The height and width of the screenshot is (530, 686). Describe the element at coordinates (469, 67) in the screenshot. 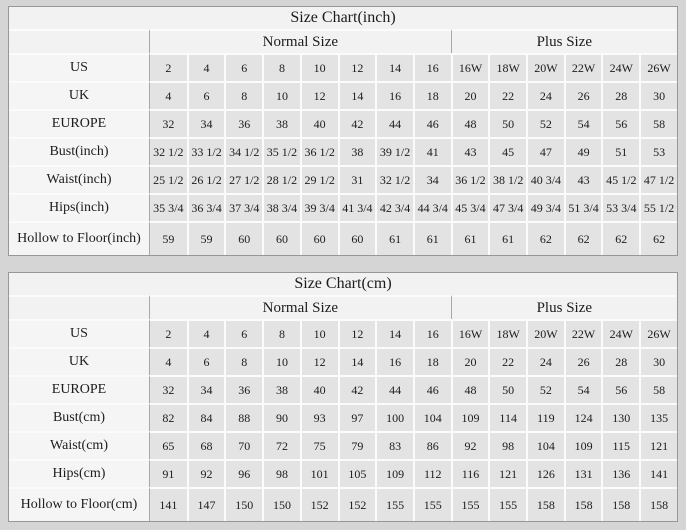

I see `cell-value: 16W` at that location.